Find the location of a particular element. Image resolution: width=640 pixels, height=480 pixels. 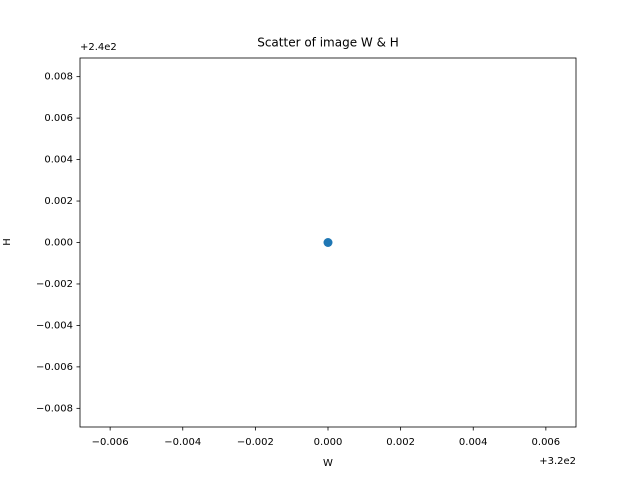

y-tick-label: 0.008 is located at coordinates (58, 77).